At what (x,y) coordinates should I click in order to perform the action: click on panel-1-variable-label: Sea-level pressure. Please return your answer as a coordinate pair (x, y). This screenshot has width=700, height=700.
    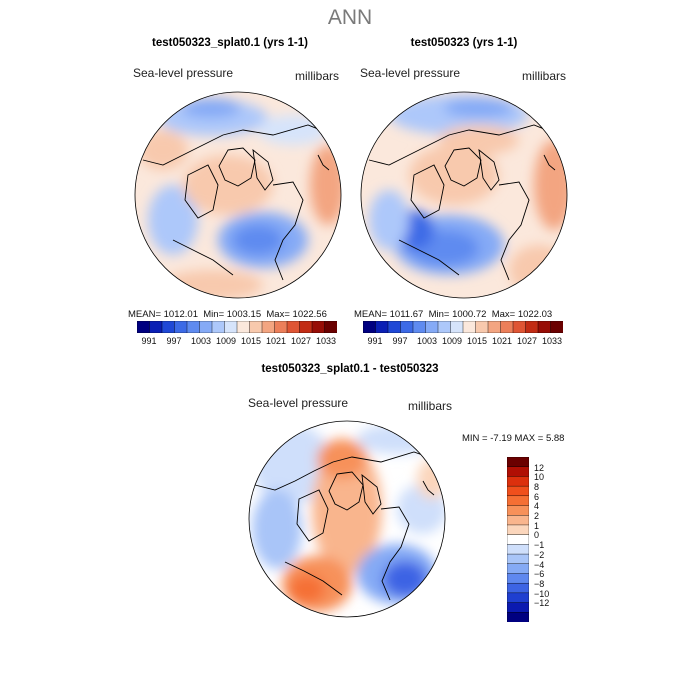
    Looking at the image, I should click on (183, 73).